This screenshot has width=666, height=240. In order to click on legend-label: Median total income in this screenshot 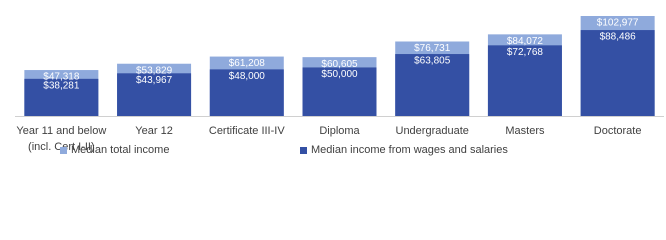, I will do `click(120, 150)`.